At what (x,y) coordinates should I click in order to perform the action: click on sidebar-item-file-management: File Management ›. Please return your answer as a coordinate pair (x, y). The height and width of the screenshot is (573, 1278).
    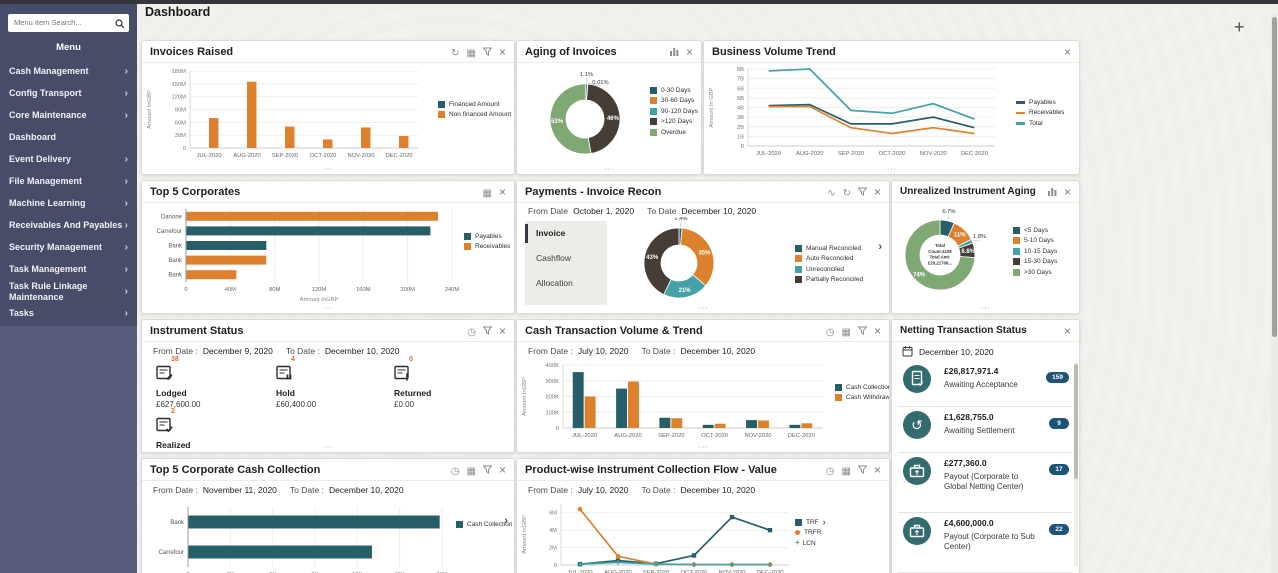
    Looking at the image, I should click on (68, 182).